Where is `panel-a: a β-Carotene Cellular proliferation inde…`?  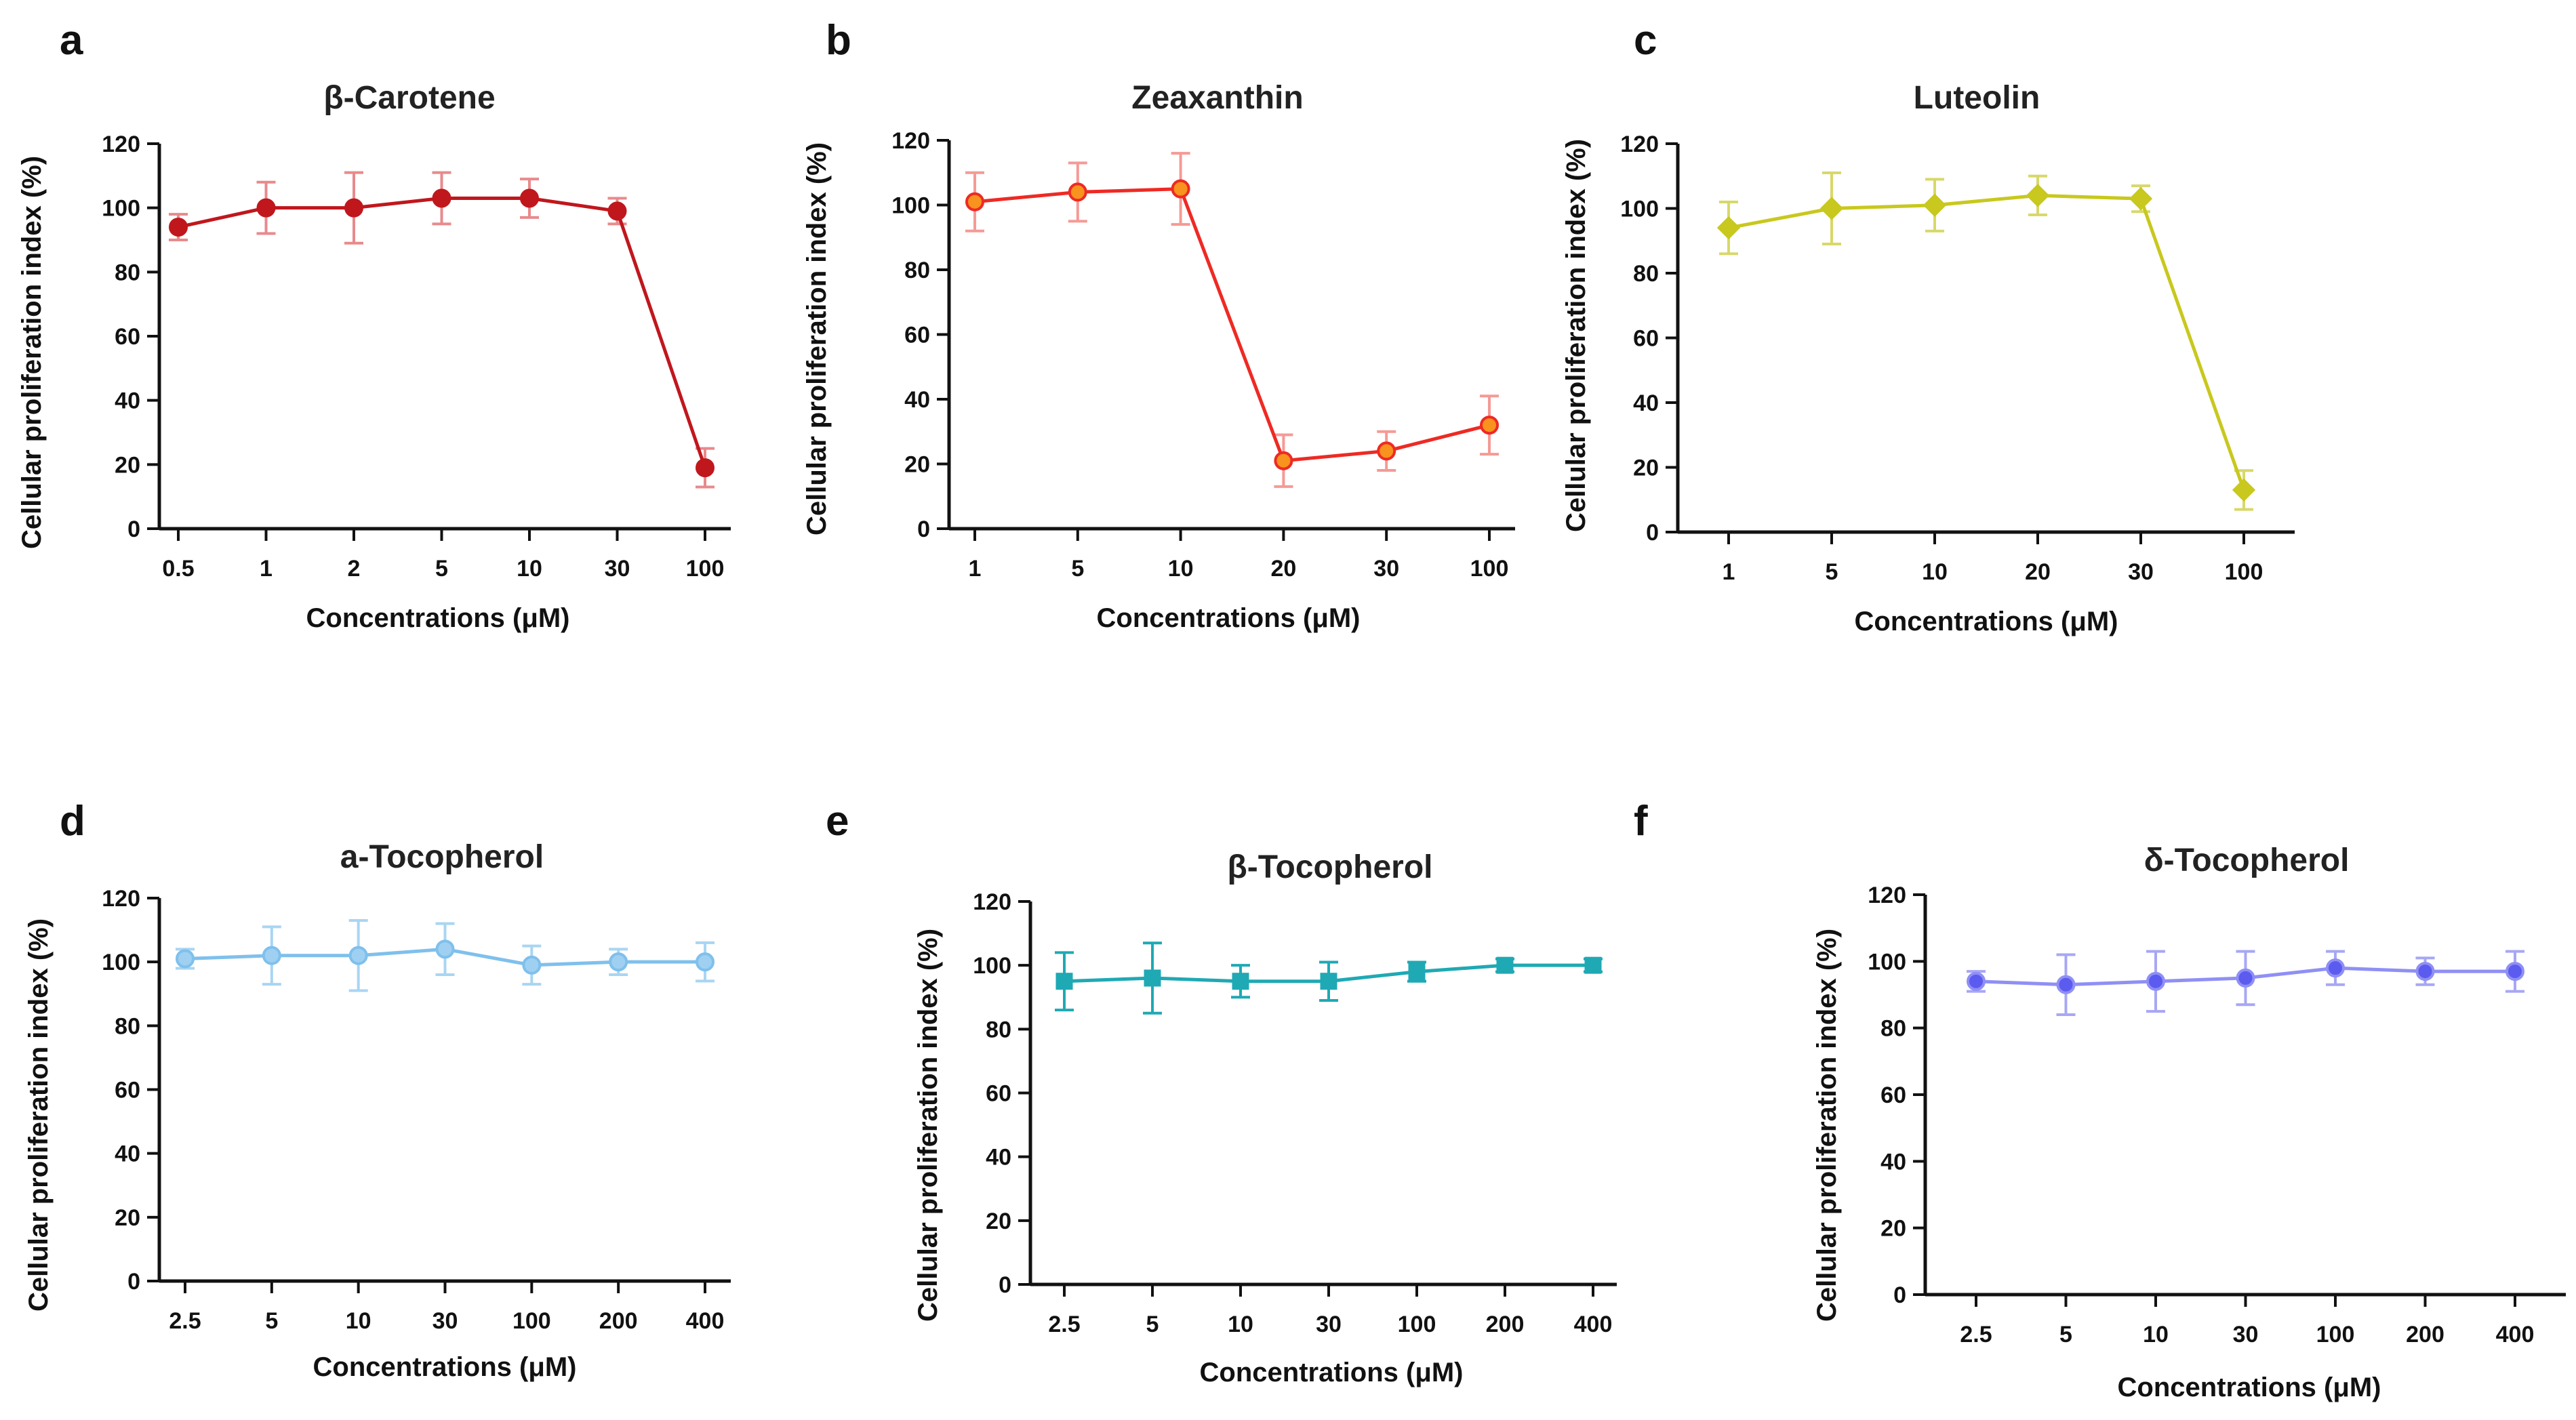
panel-a: a β-Carotene Cellular proliferation inde… is located at coordinates (374, 325).